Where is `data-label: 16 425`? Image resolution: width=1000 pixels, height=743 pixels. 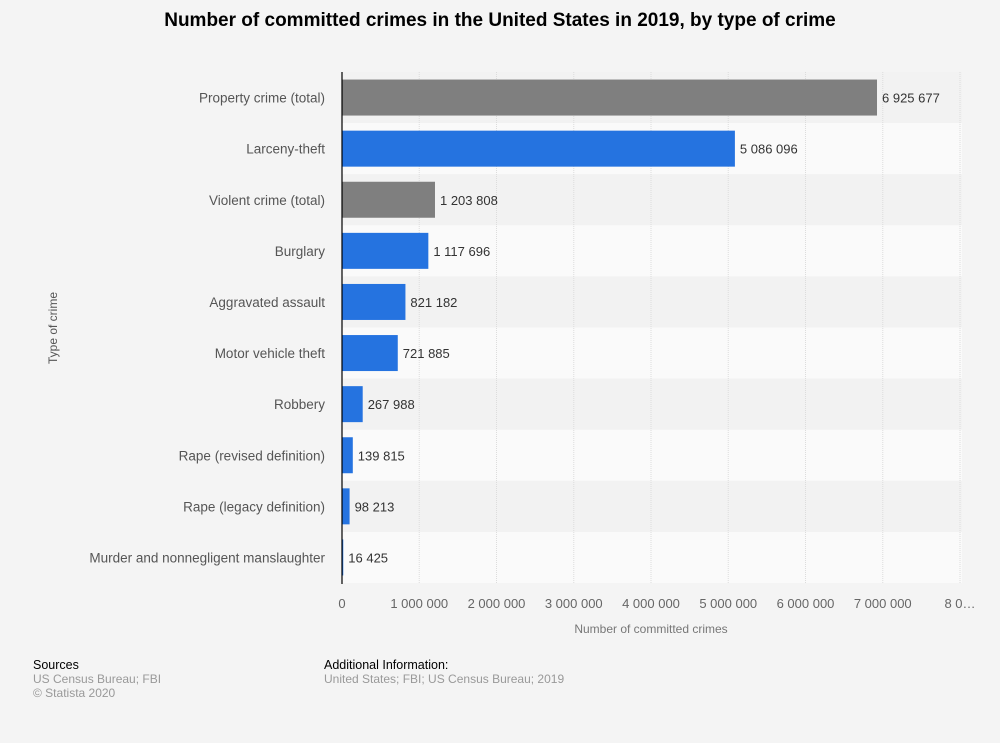
data-label: 16 425 is located at coordinates (368, 557).